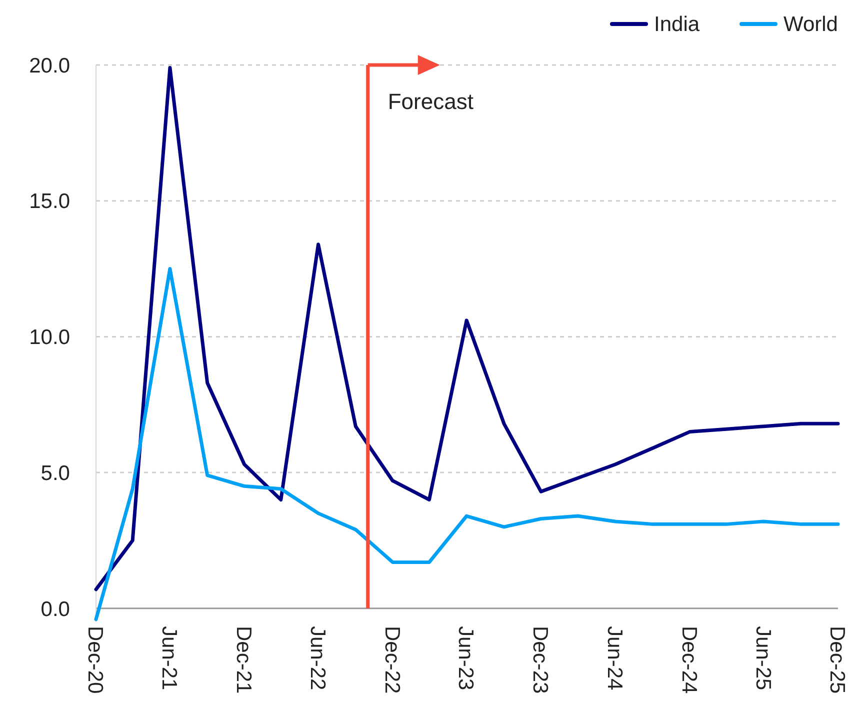 The width and height of the screenshot is (851, 703). I want to click on x-tick-label: Jun-23, so click(466, 658).